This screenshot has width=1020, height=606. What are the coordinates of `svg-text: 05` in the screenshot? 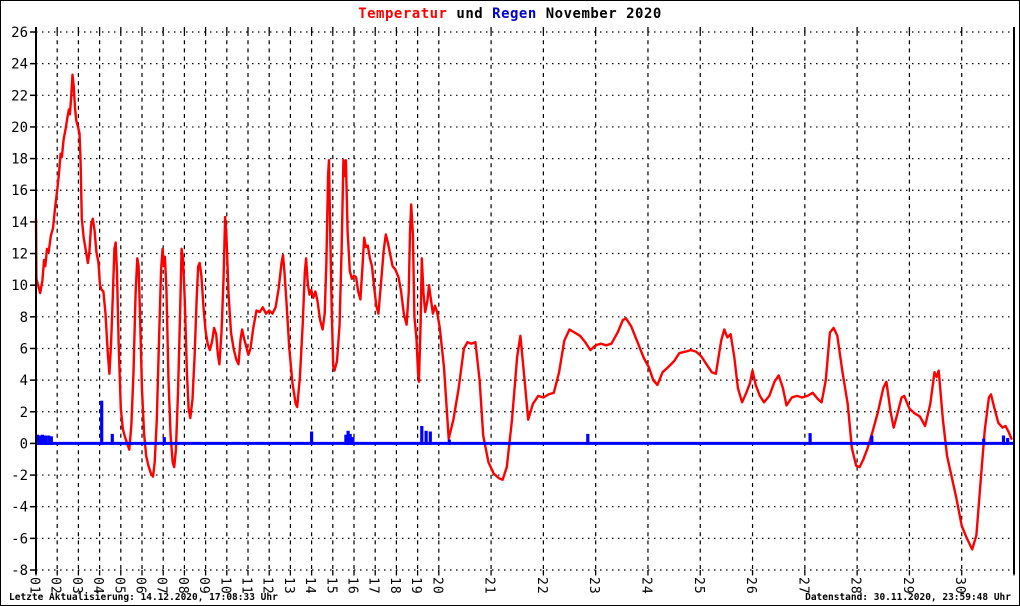 It's located at (118, 586).